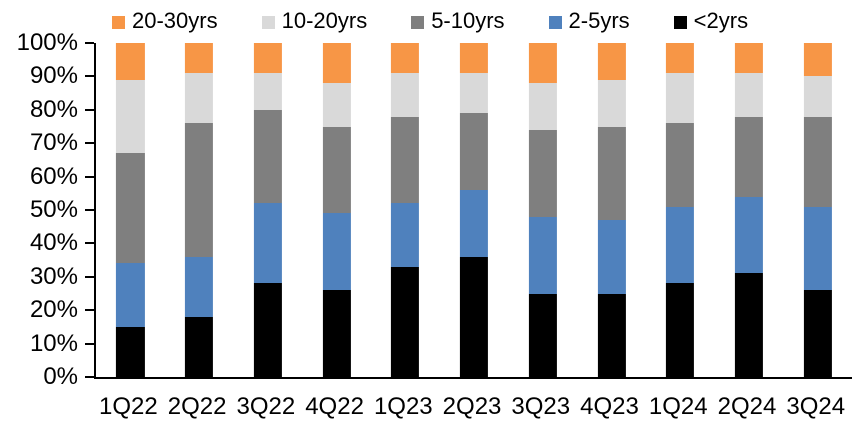 This screenshot has width=852, height=431. I want to click on bar-slot-2q22, so click(199, 210).